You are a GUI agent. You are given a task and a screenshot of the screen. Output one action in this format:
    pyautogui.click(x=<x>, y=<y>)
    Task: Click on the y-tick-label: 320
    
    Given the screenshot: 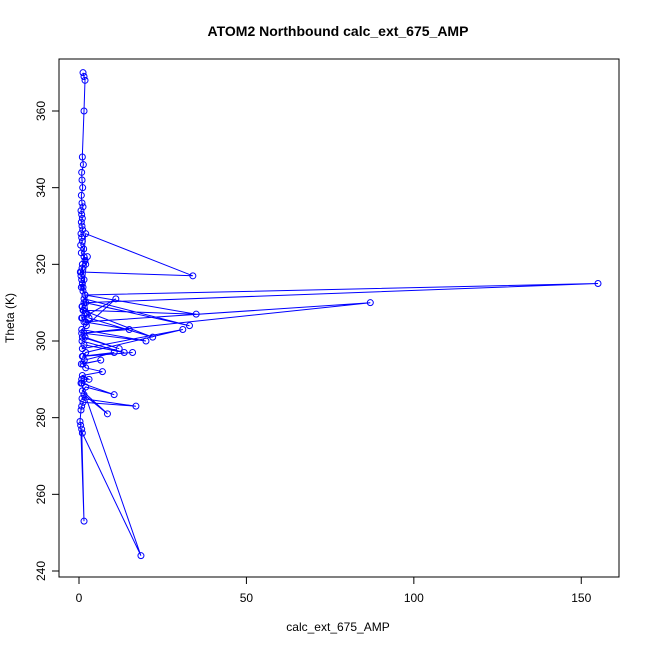 What is the action you would take?
    pyautogui.click(x=41, y=264)
    